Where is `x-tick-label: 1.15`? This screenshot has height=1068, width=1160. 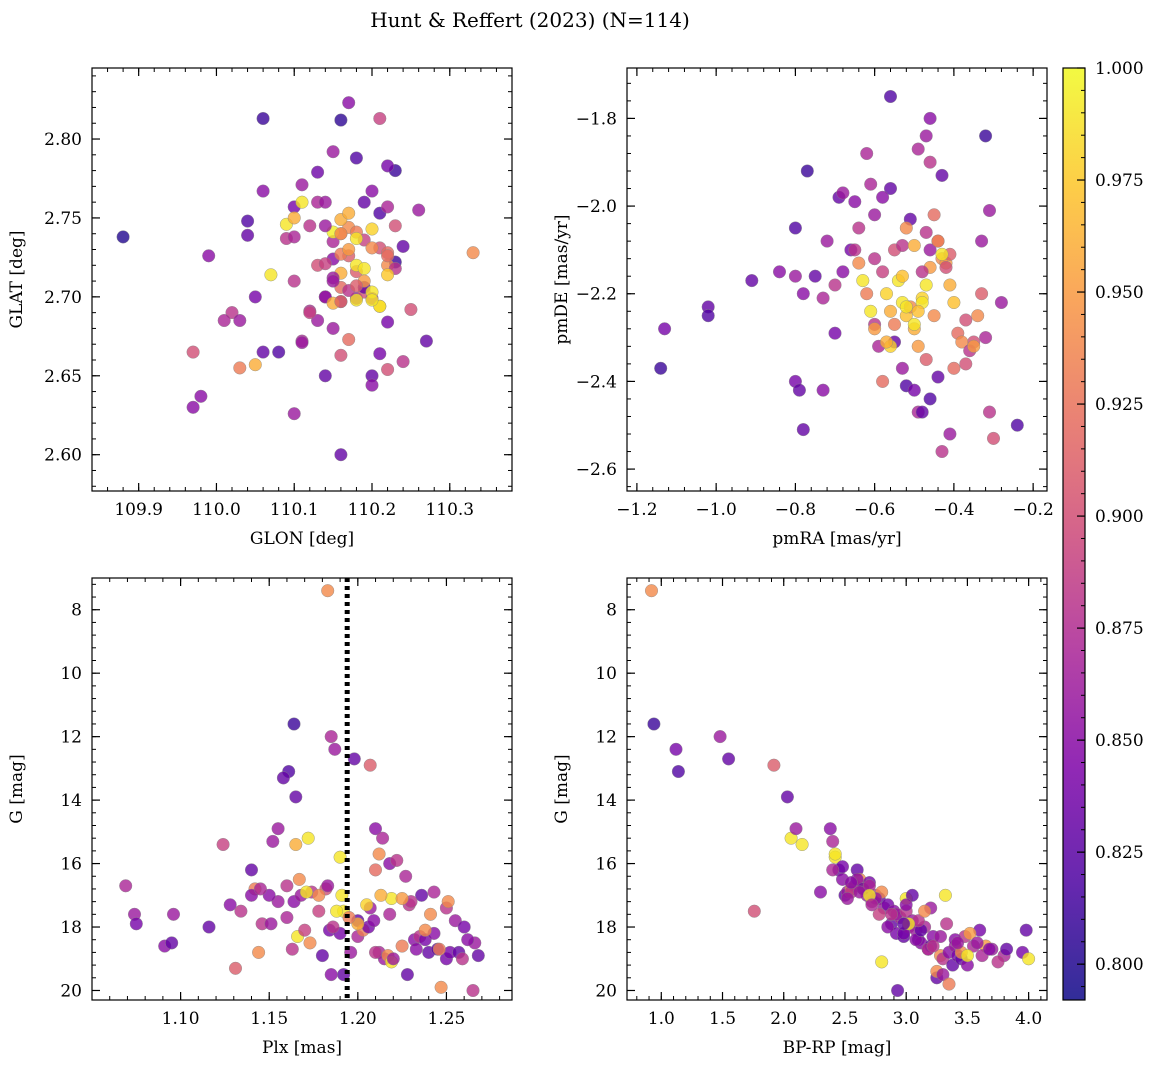
x-tick-label: 1.15 is located at coordinates (269, 1019).